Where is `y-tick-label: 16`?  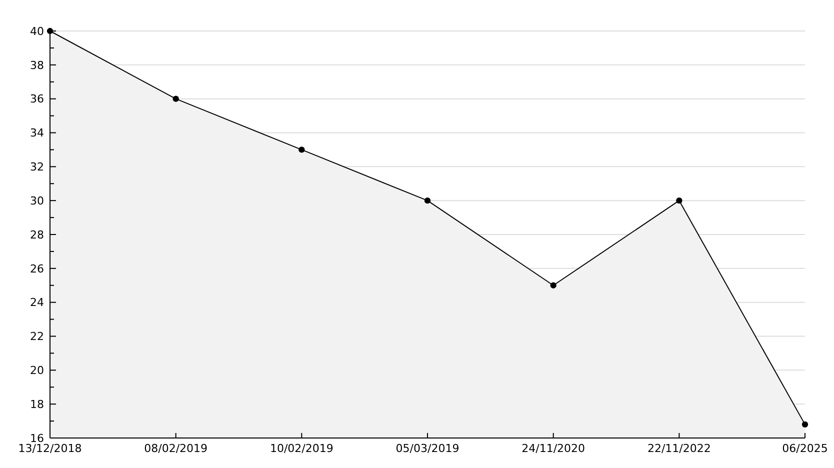
y-tick-label: 16 is located at coordinates (37, 438).